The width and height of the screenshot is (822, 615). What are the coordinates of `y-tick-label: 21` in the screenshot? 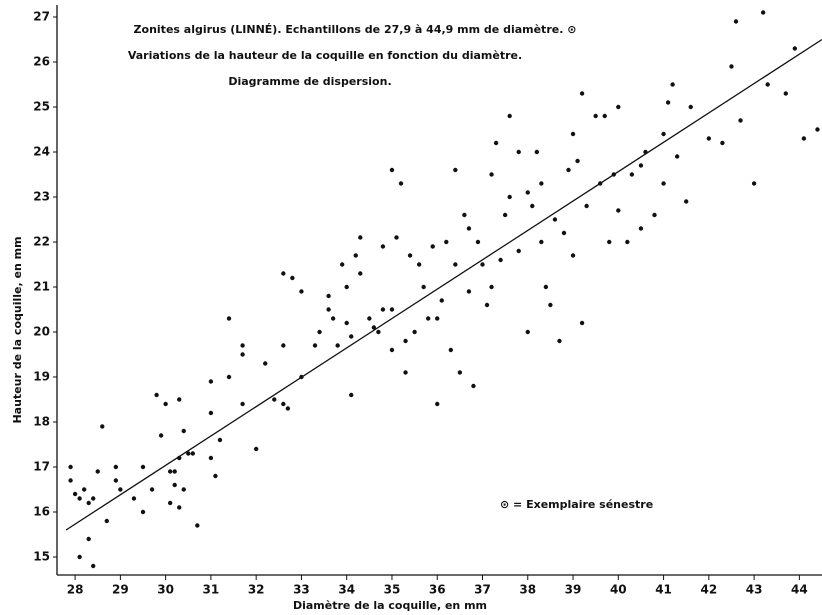 It's located at (41, 287).